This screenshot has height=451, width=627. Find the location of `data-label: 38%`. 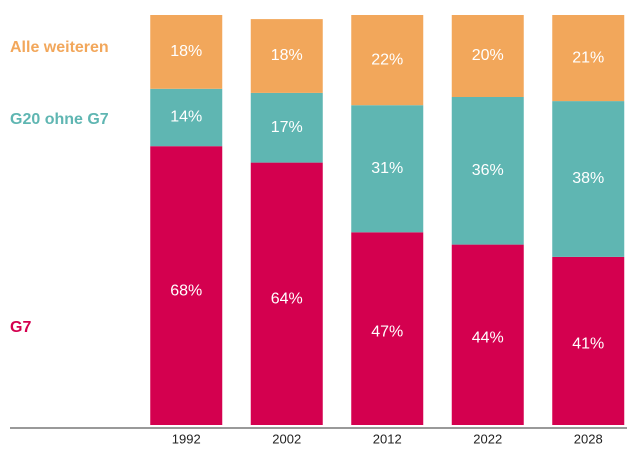

data-label: 38% is located at coordinates (588, 178).